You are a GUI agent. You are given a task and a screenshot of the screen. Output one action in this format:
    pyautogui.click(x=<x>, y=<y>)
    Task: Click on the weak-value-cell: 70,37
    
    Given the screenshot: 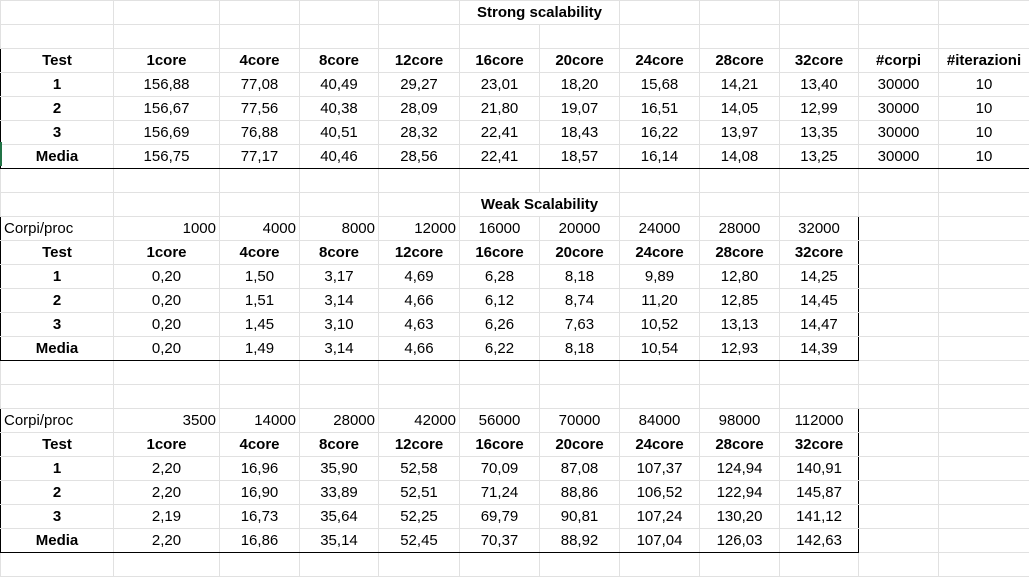 What is the action you would take?
    pyautogui.click(x=500, y=541)
    